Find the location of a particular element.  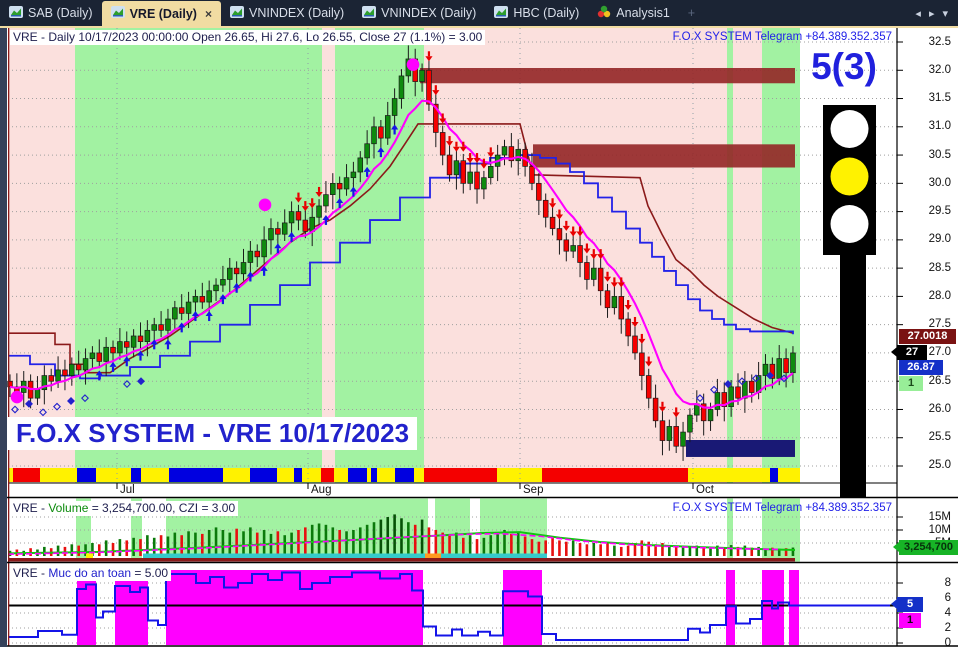

date-axis-label: Jul is located at coordinates (127, 490).